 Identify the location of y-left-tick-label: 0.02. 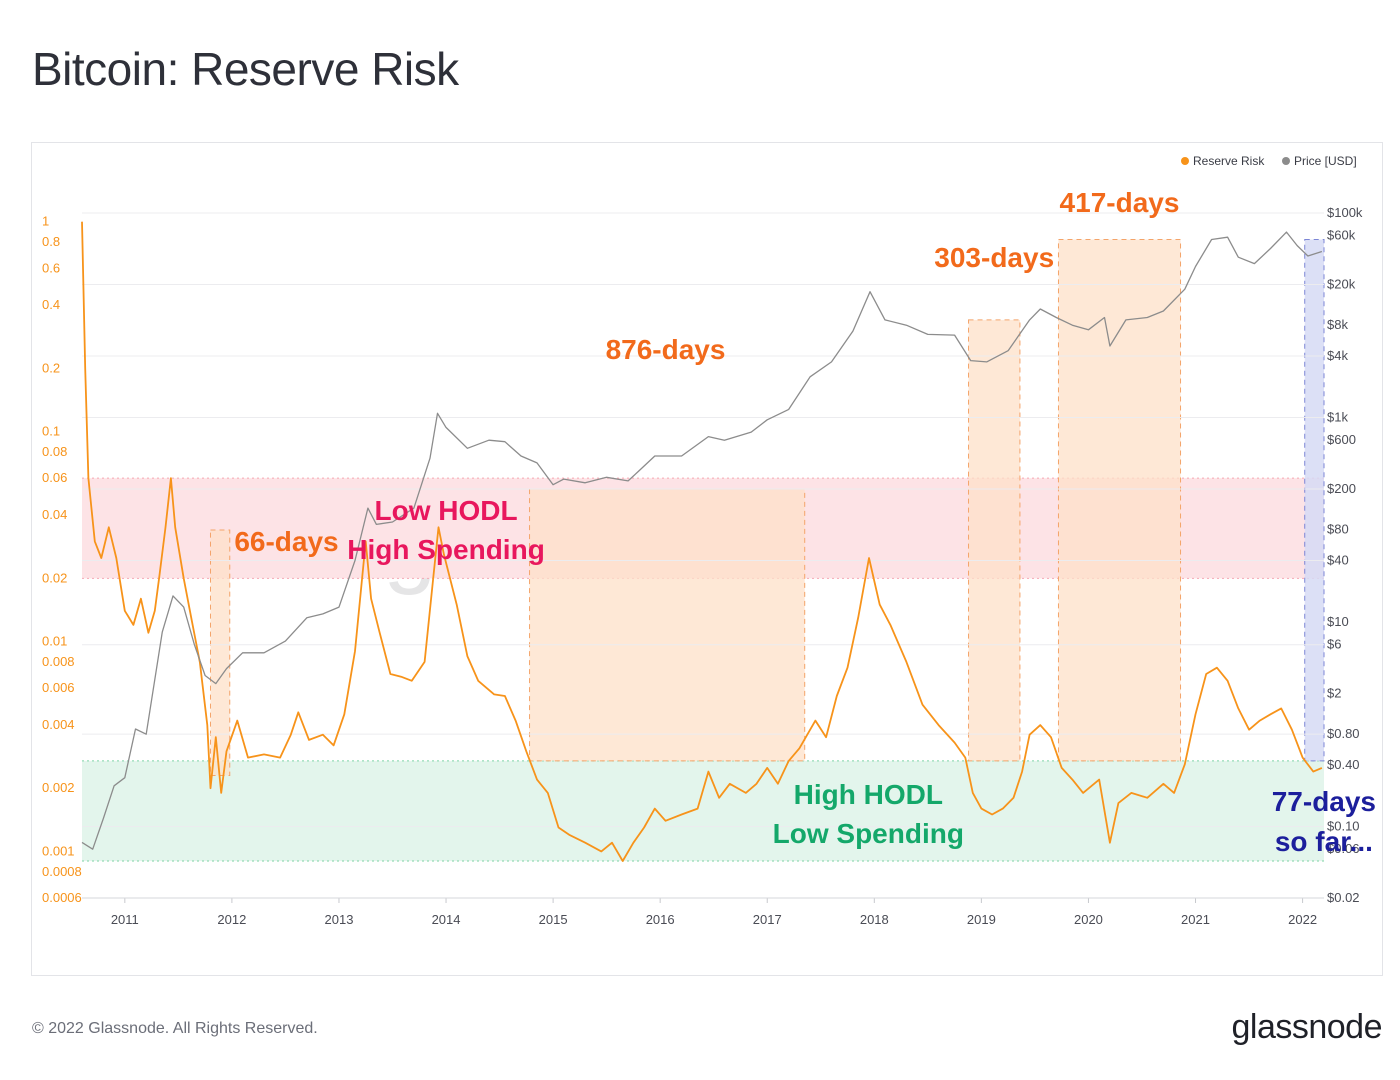
(54, 577).